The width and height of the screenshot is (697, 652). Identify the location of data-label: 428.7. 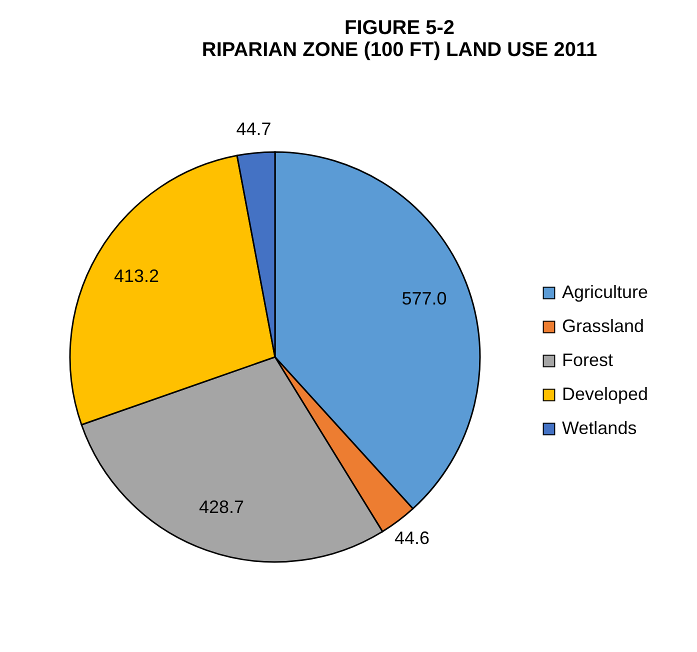
(221, 506).